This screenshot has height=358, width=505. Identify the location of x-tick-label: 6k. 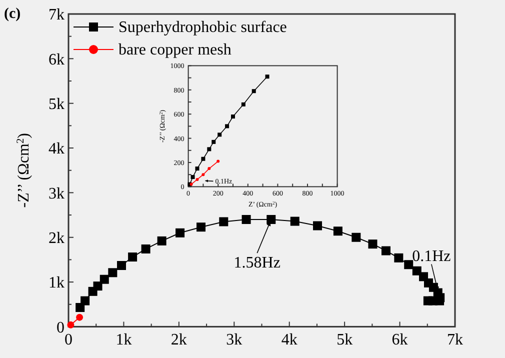
(400, 340).